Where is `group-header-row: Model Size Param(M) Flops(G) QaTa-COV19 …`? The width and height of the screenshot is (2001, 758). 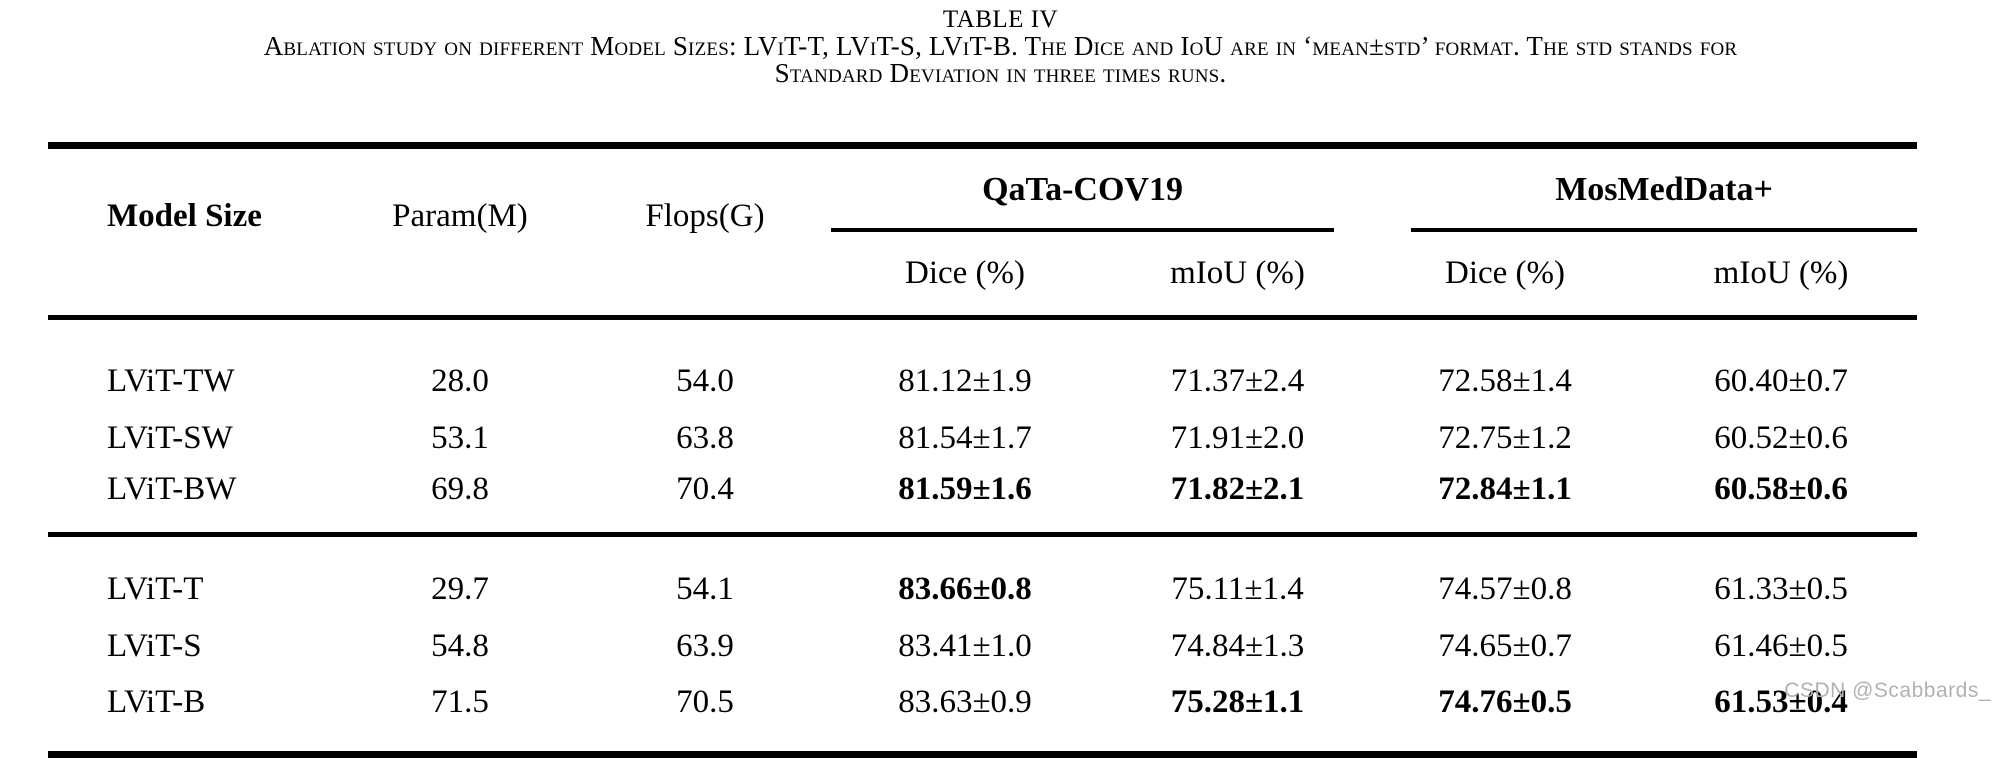 group-header-row: Model Size Param(M) Flops(G) QaTa-COV19 … is located at coordinates (983, 190).